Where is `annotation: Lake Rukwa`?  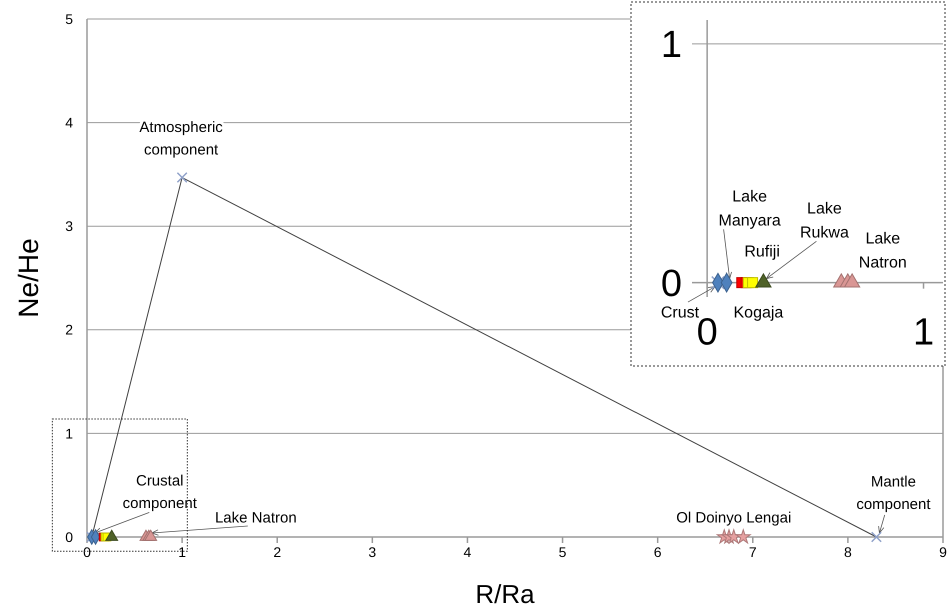
annotation: Lake Rukwa is located at coordinates (824, 221).